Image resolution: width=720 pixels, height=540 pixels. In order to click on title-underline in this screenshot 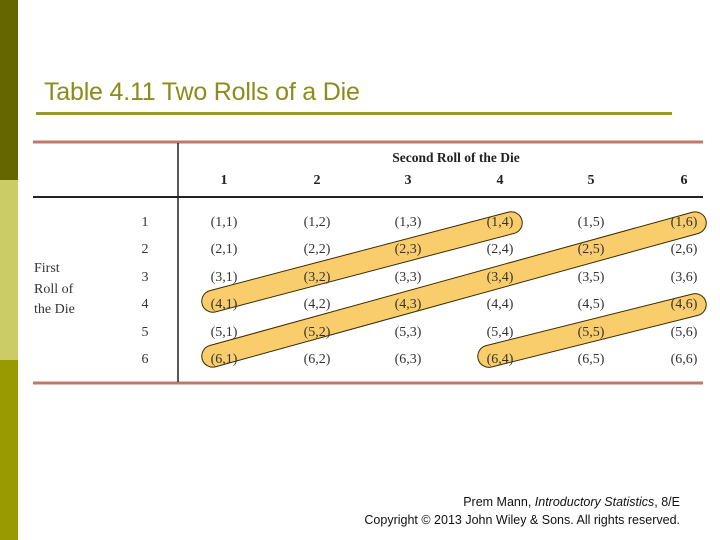, I will do `click(354, 113)`.